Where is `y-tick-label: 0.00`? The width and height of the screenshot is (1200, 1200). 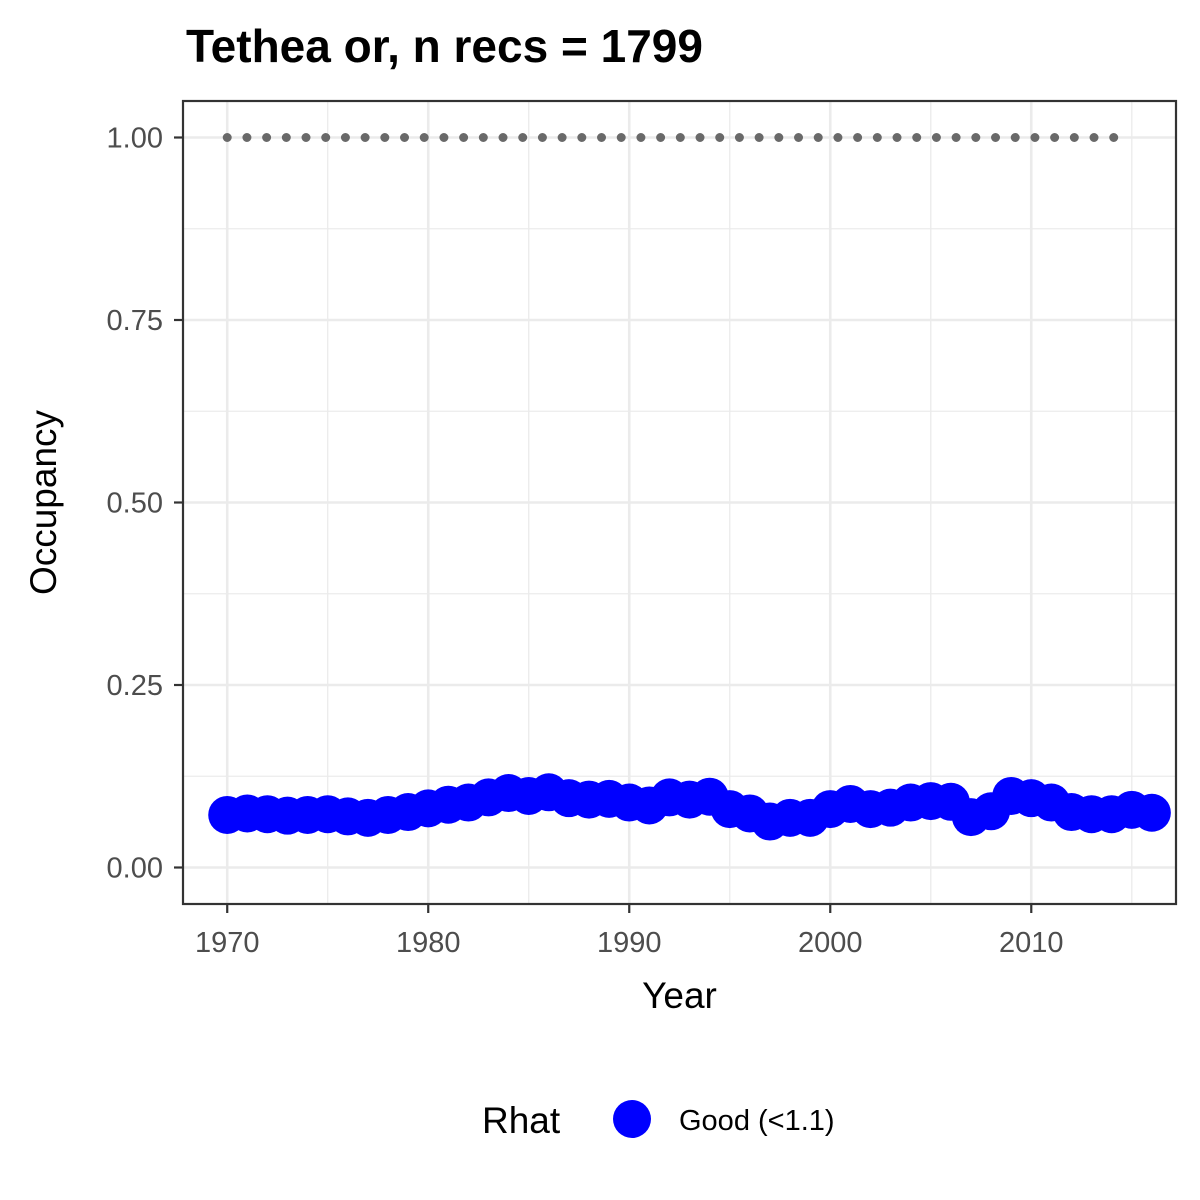 y-tick-label: 0.00 is located at coordinates (135, 869).